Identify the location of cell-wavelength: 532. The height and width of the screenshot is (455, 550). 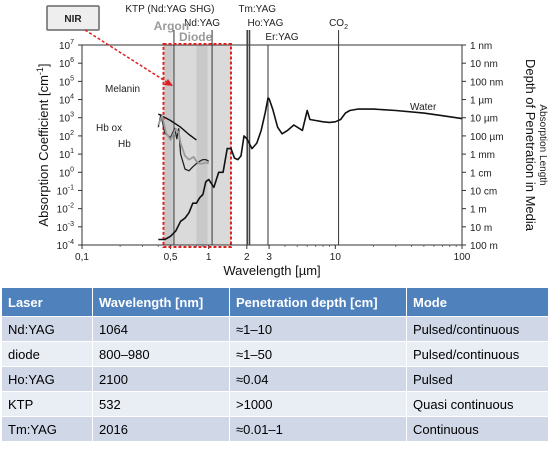
(161, 404).